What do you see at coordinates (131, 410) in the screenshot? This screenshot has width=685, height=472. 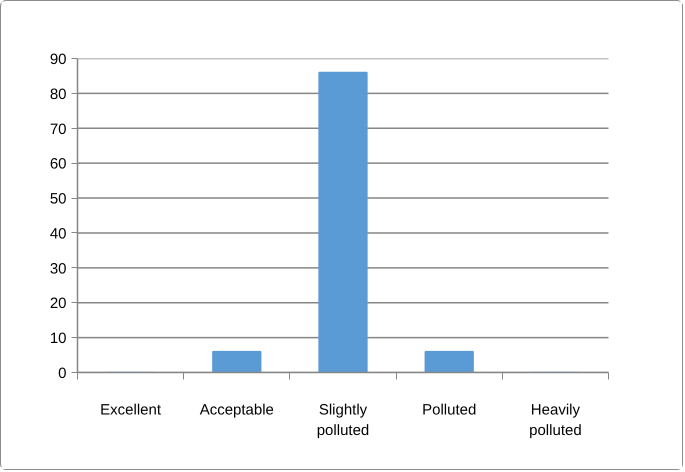 I see `x-tick-label: Excellent` at bounding box center [131, 410].